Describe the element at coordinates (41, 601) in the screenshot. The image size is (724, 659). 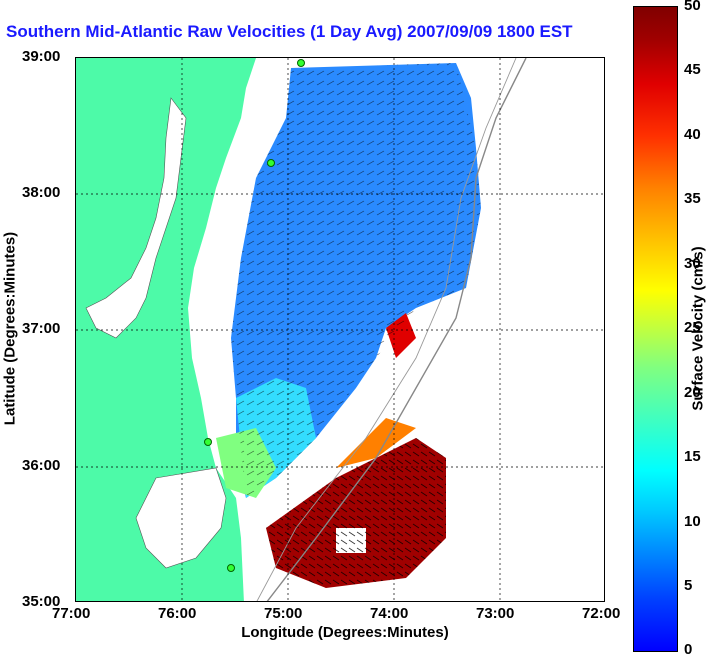
I see `y-tick-label: 35:00` at that location.